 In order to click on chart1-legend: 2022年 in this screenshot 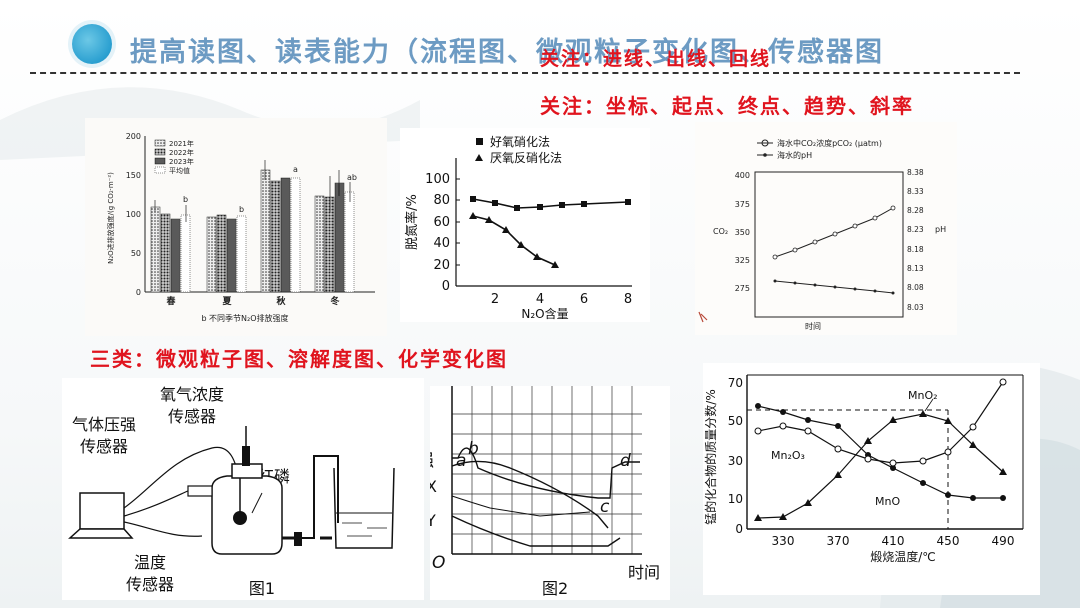, I will do `click(181, 152)`.